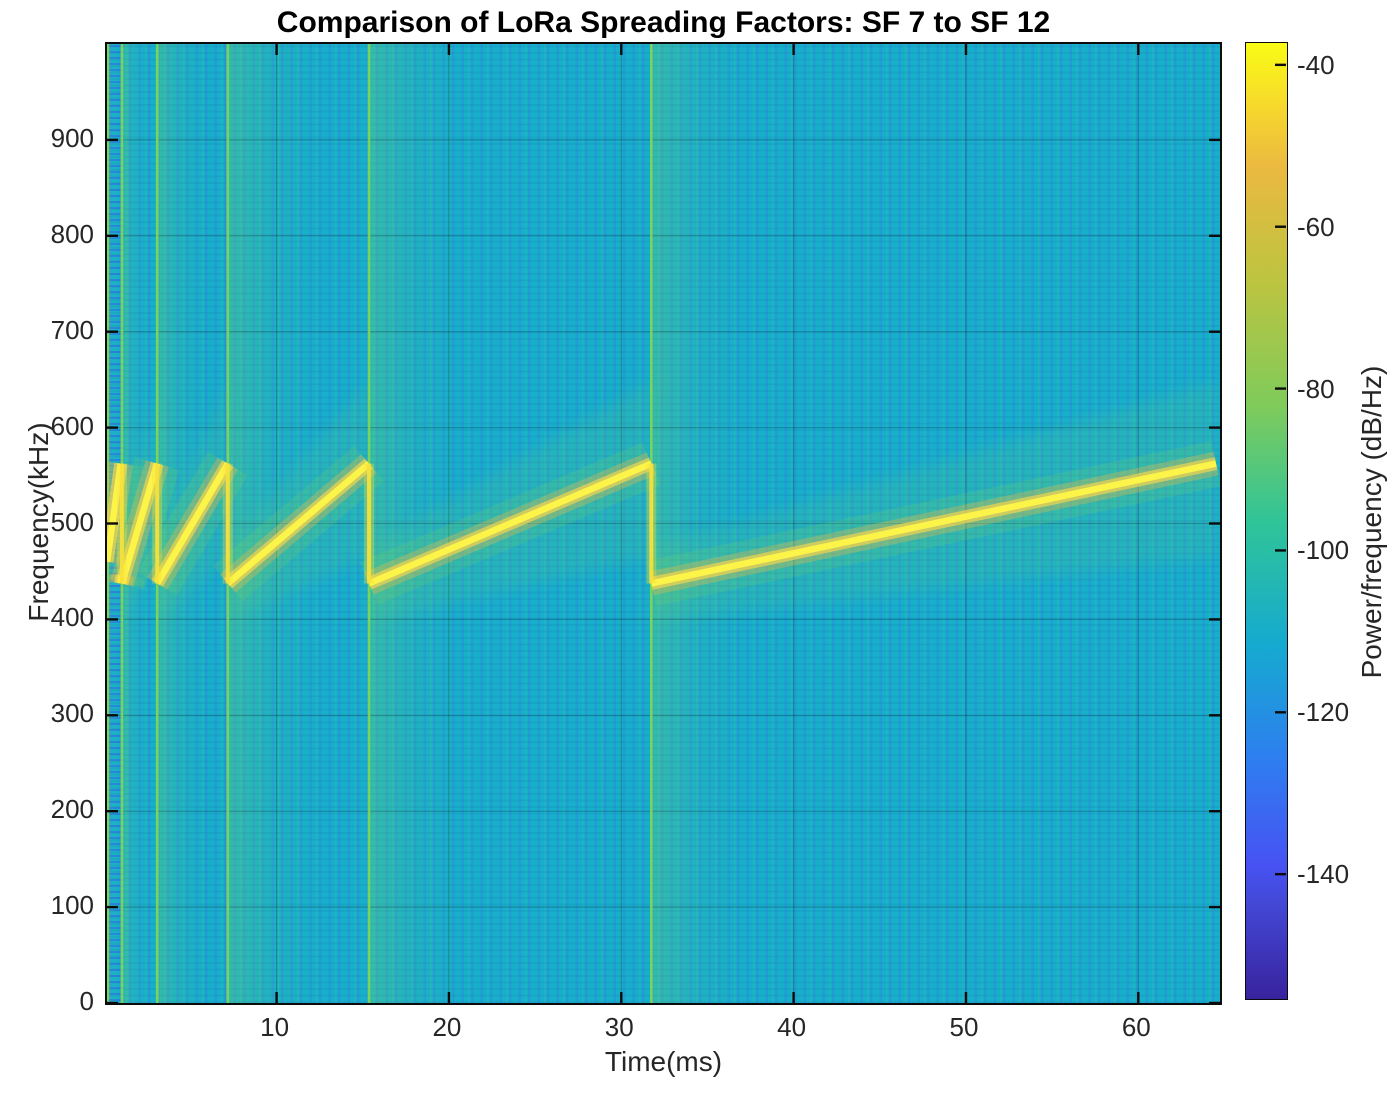 The width and height of the screenshot is (1400, 1094). What do you see at coordinates (1316, 388) in the screenshot?
I see `colorbar-tick-label: -80` at bounding box center [1316, 388].